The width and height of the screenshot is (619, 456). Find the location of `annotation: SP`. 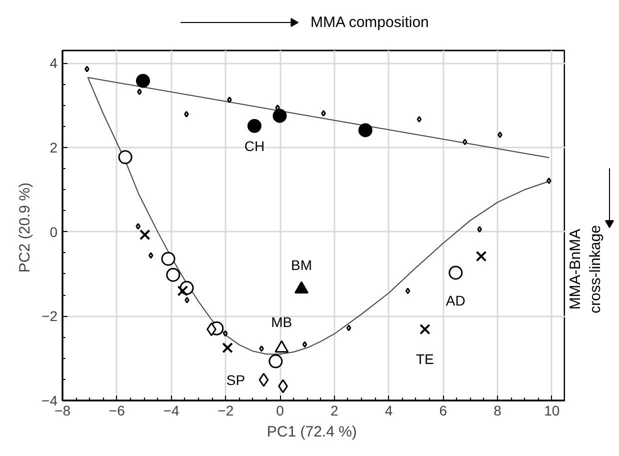

annotation: SP is located at coordinates (236, 380).